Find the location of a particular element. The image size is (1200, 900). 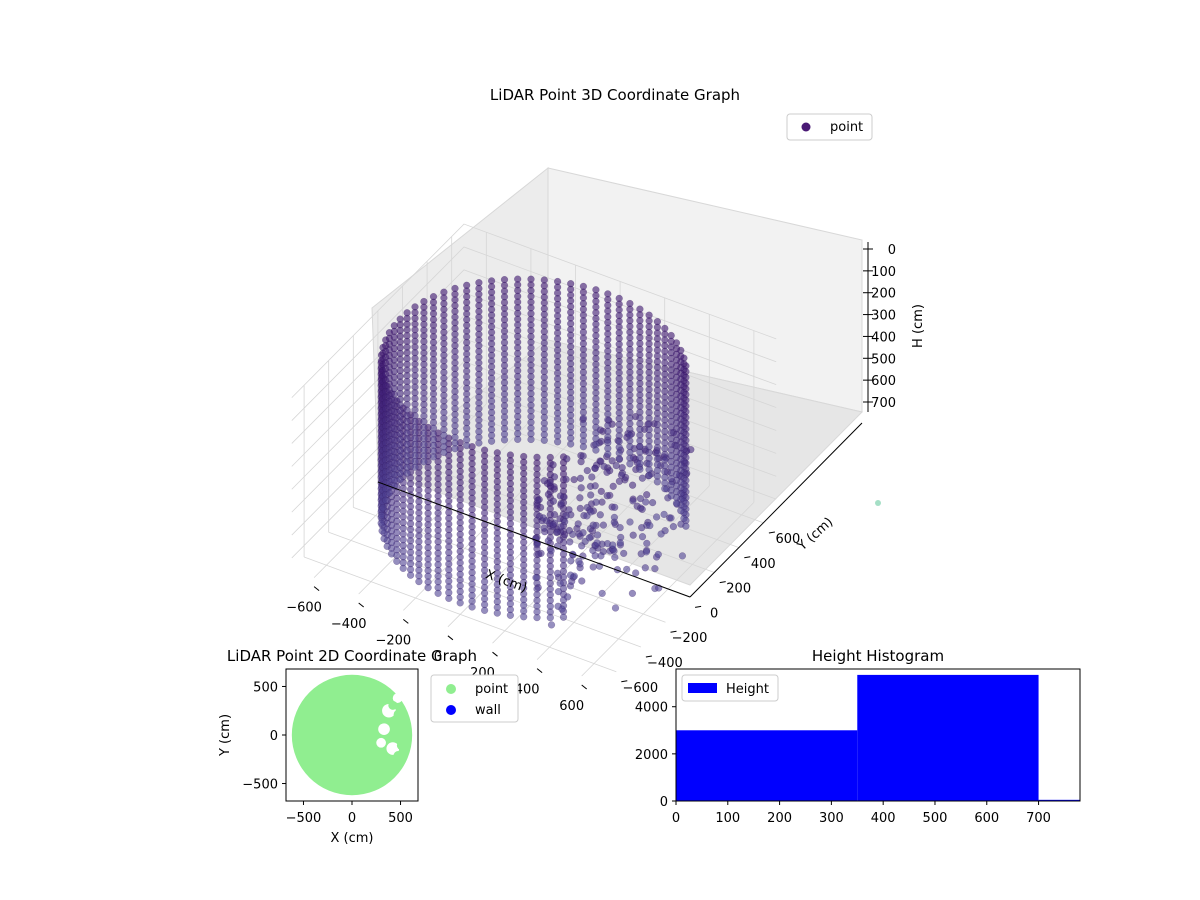

scatter-gap-2d is located at coordinates (384, 729).